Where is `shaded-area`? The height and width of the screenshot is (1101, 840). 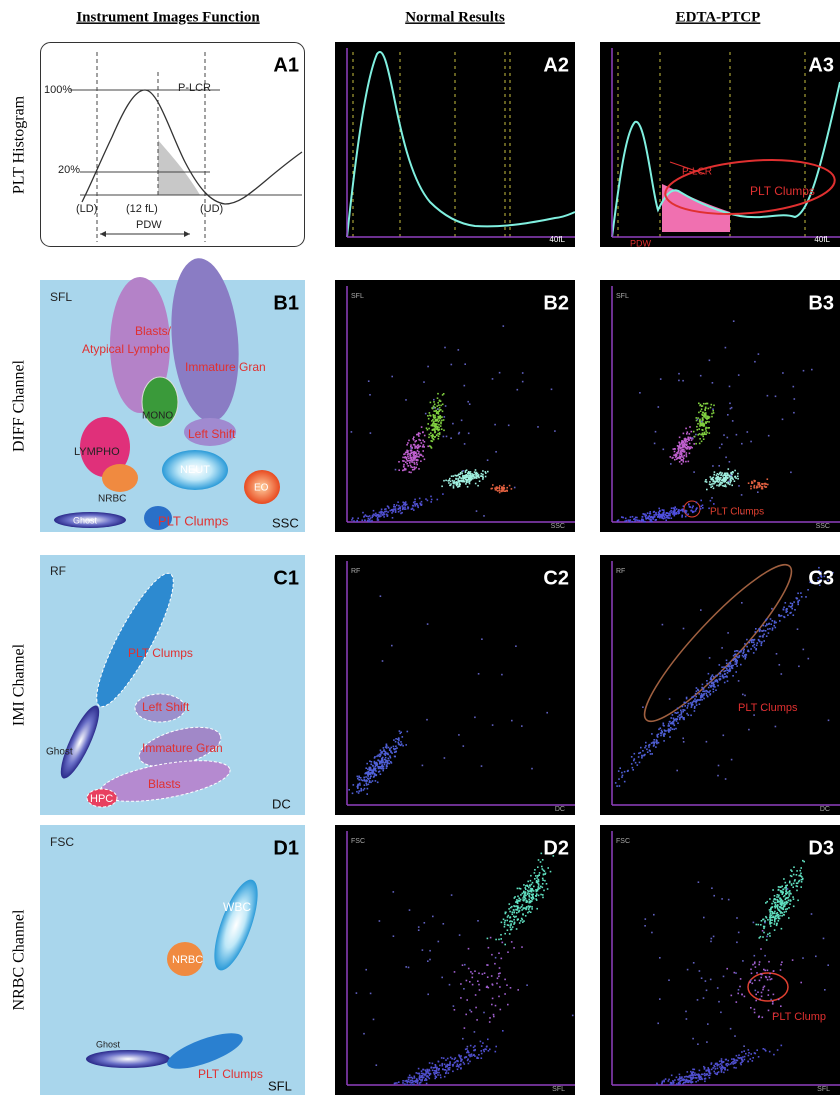 shaded-area is located at coordinates (696, 208).